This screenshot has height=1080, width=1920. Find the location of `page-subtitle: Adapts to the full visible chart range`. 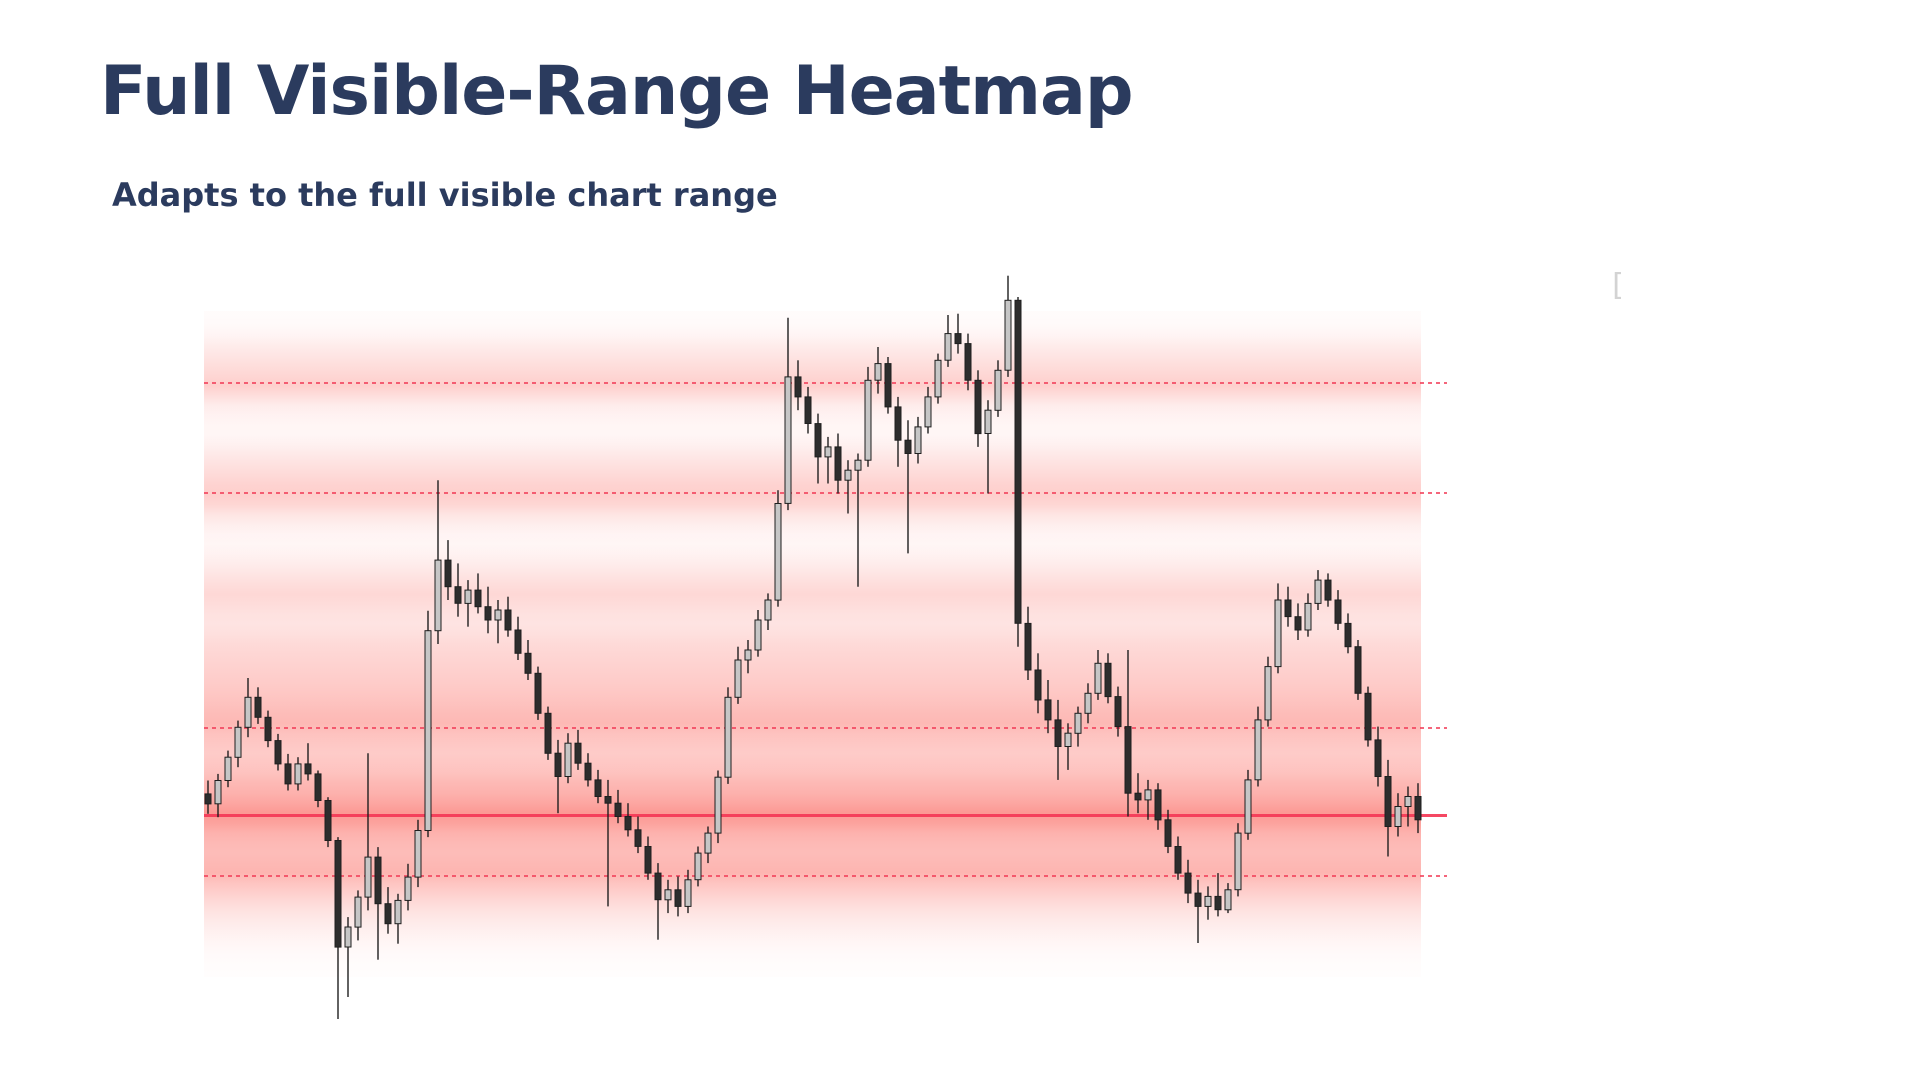

page-subtitle: Adapts to the full visible chart range is located at coordinates (445, 195).